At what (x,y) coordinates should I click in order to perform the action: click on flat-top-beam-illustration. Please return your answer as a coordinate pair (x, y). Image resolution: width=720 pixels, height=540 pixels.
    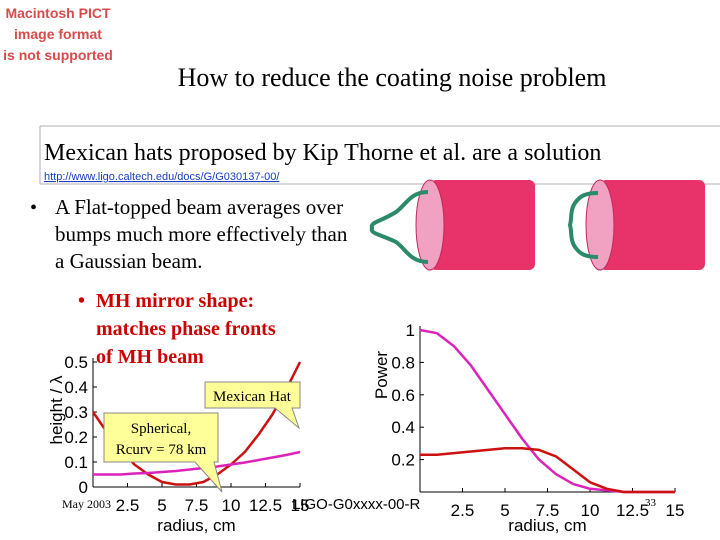
    Looking at the image, I should click on (636, 225).